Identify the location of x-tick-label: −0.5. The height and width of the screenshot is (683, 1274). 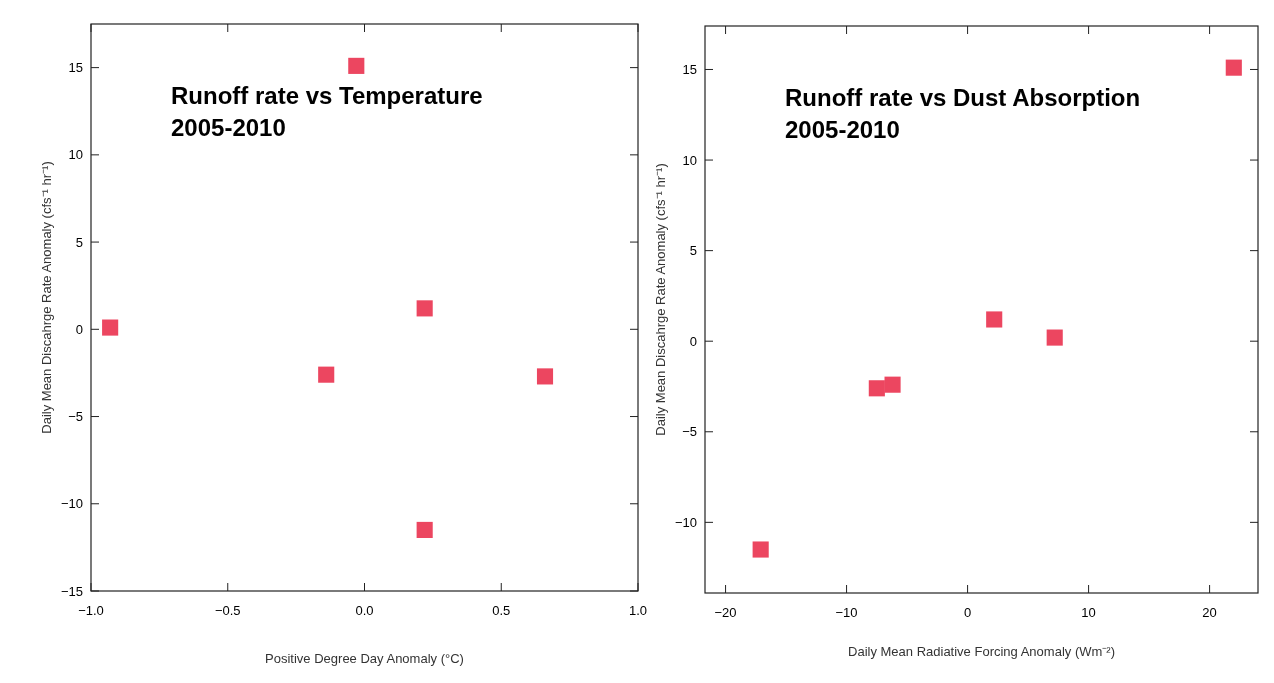
(227, 610).